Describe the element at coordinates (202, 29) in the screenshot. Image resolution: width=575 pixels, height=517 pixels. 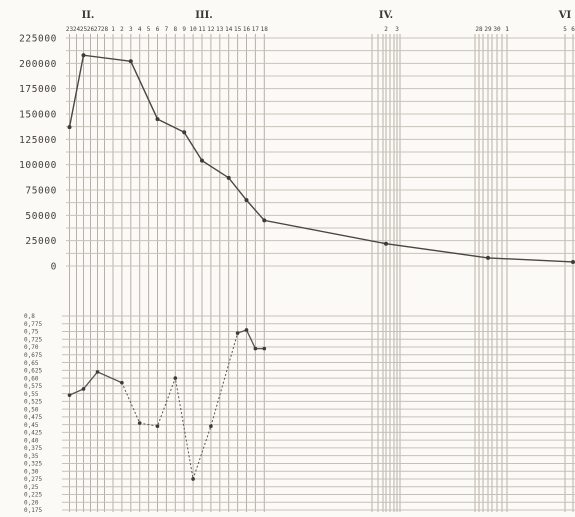
I see `x-tick-label: 11` at that location.